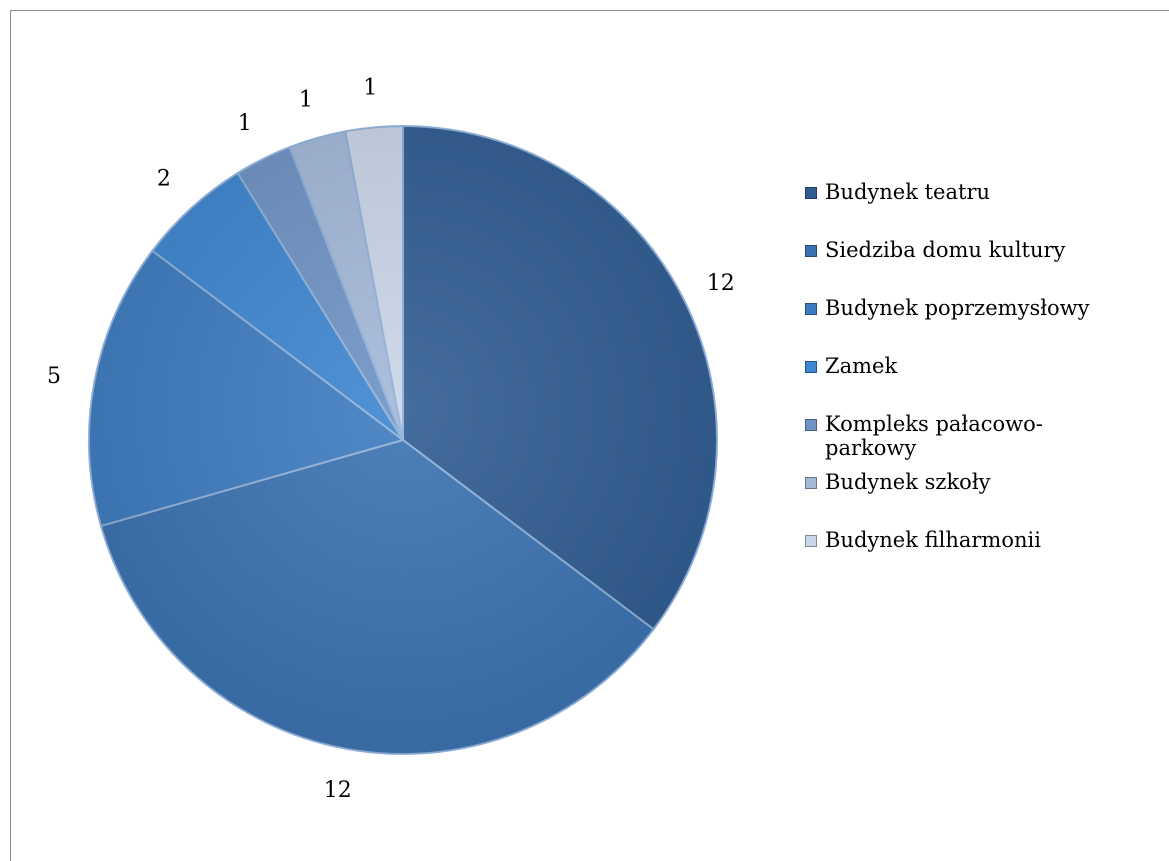  What do you see at coordinates (164, 179) in the screenshot?
I see `data-label-4: 2` at bounding box center [164, 179].